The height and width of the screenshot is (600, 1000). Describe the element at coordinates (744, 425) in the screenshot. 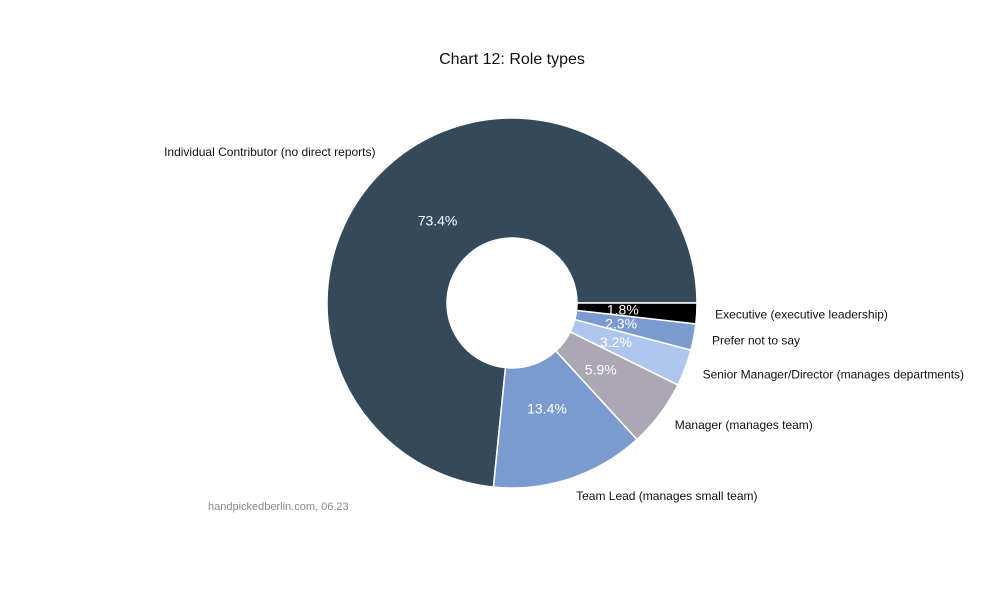

I see `category-label: Manager (manages team)` at that location.